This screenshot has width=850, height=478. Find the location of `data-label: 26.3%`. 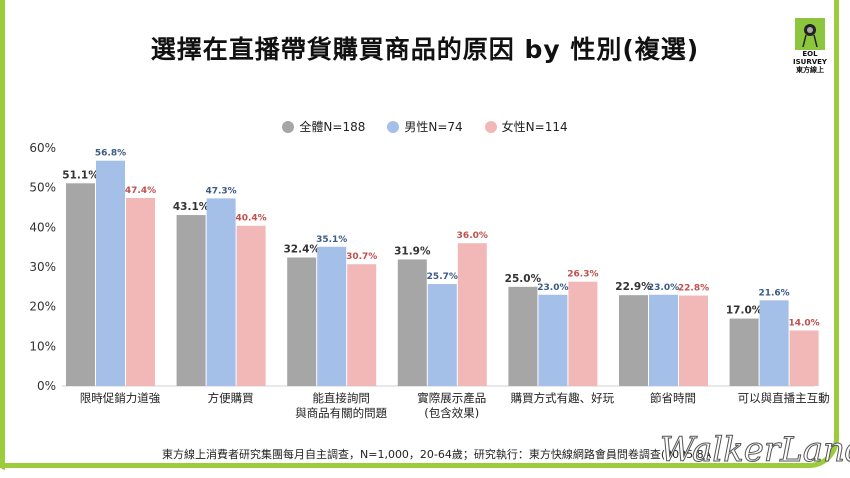

data-label: 26.3% is located at coordinates (582, 275).